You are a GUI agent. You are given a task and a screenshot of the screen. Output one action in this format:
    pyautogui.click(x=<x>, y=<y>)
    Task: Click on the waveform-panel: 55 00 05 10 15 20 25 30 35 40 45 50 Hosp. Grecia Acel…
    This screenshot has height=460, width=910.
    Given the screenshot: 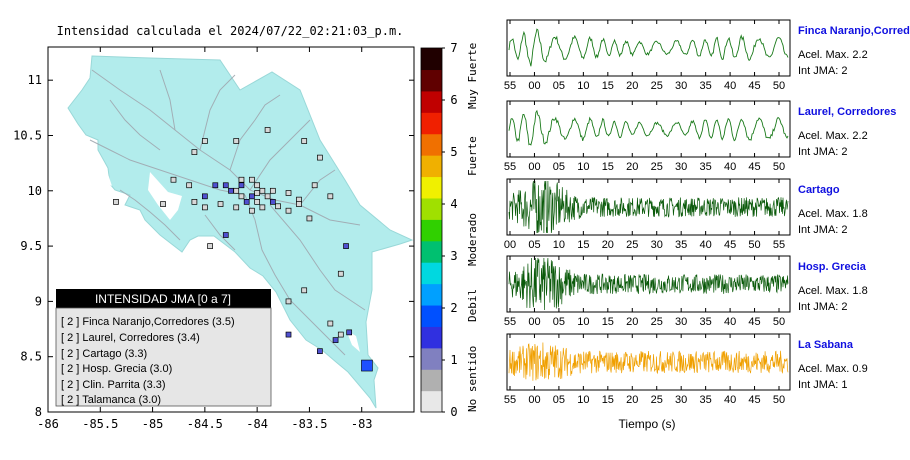 What is the action you would take?
    pyautogui.click(x=686, y=291)
    